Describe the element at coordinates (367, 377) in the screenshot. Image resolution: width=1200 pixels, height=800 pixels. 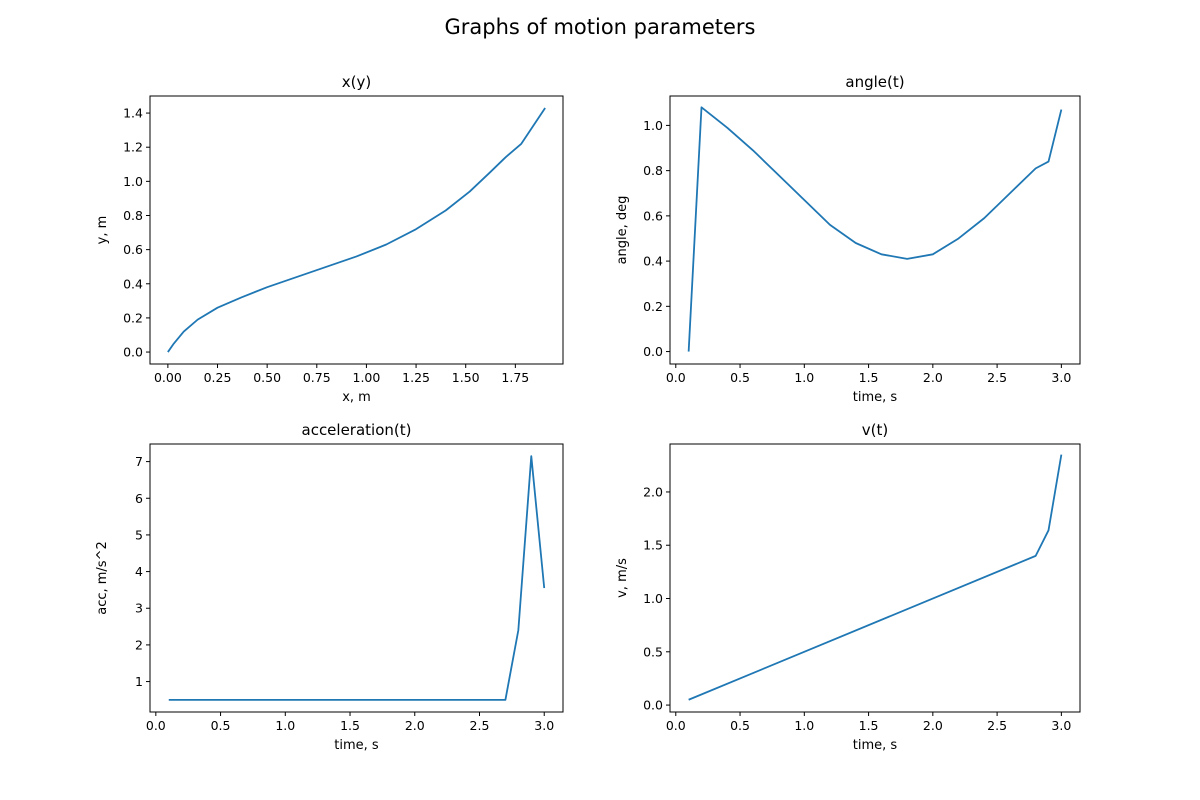
I see `x-tick-label: 1.00` at that location.